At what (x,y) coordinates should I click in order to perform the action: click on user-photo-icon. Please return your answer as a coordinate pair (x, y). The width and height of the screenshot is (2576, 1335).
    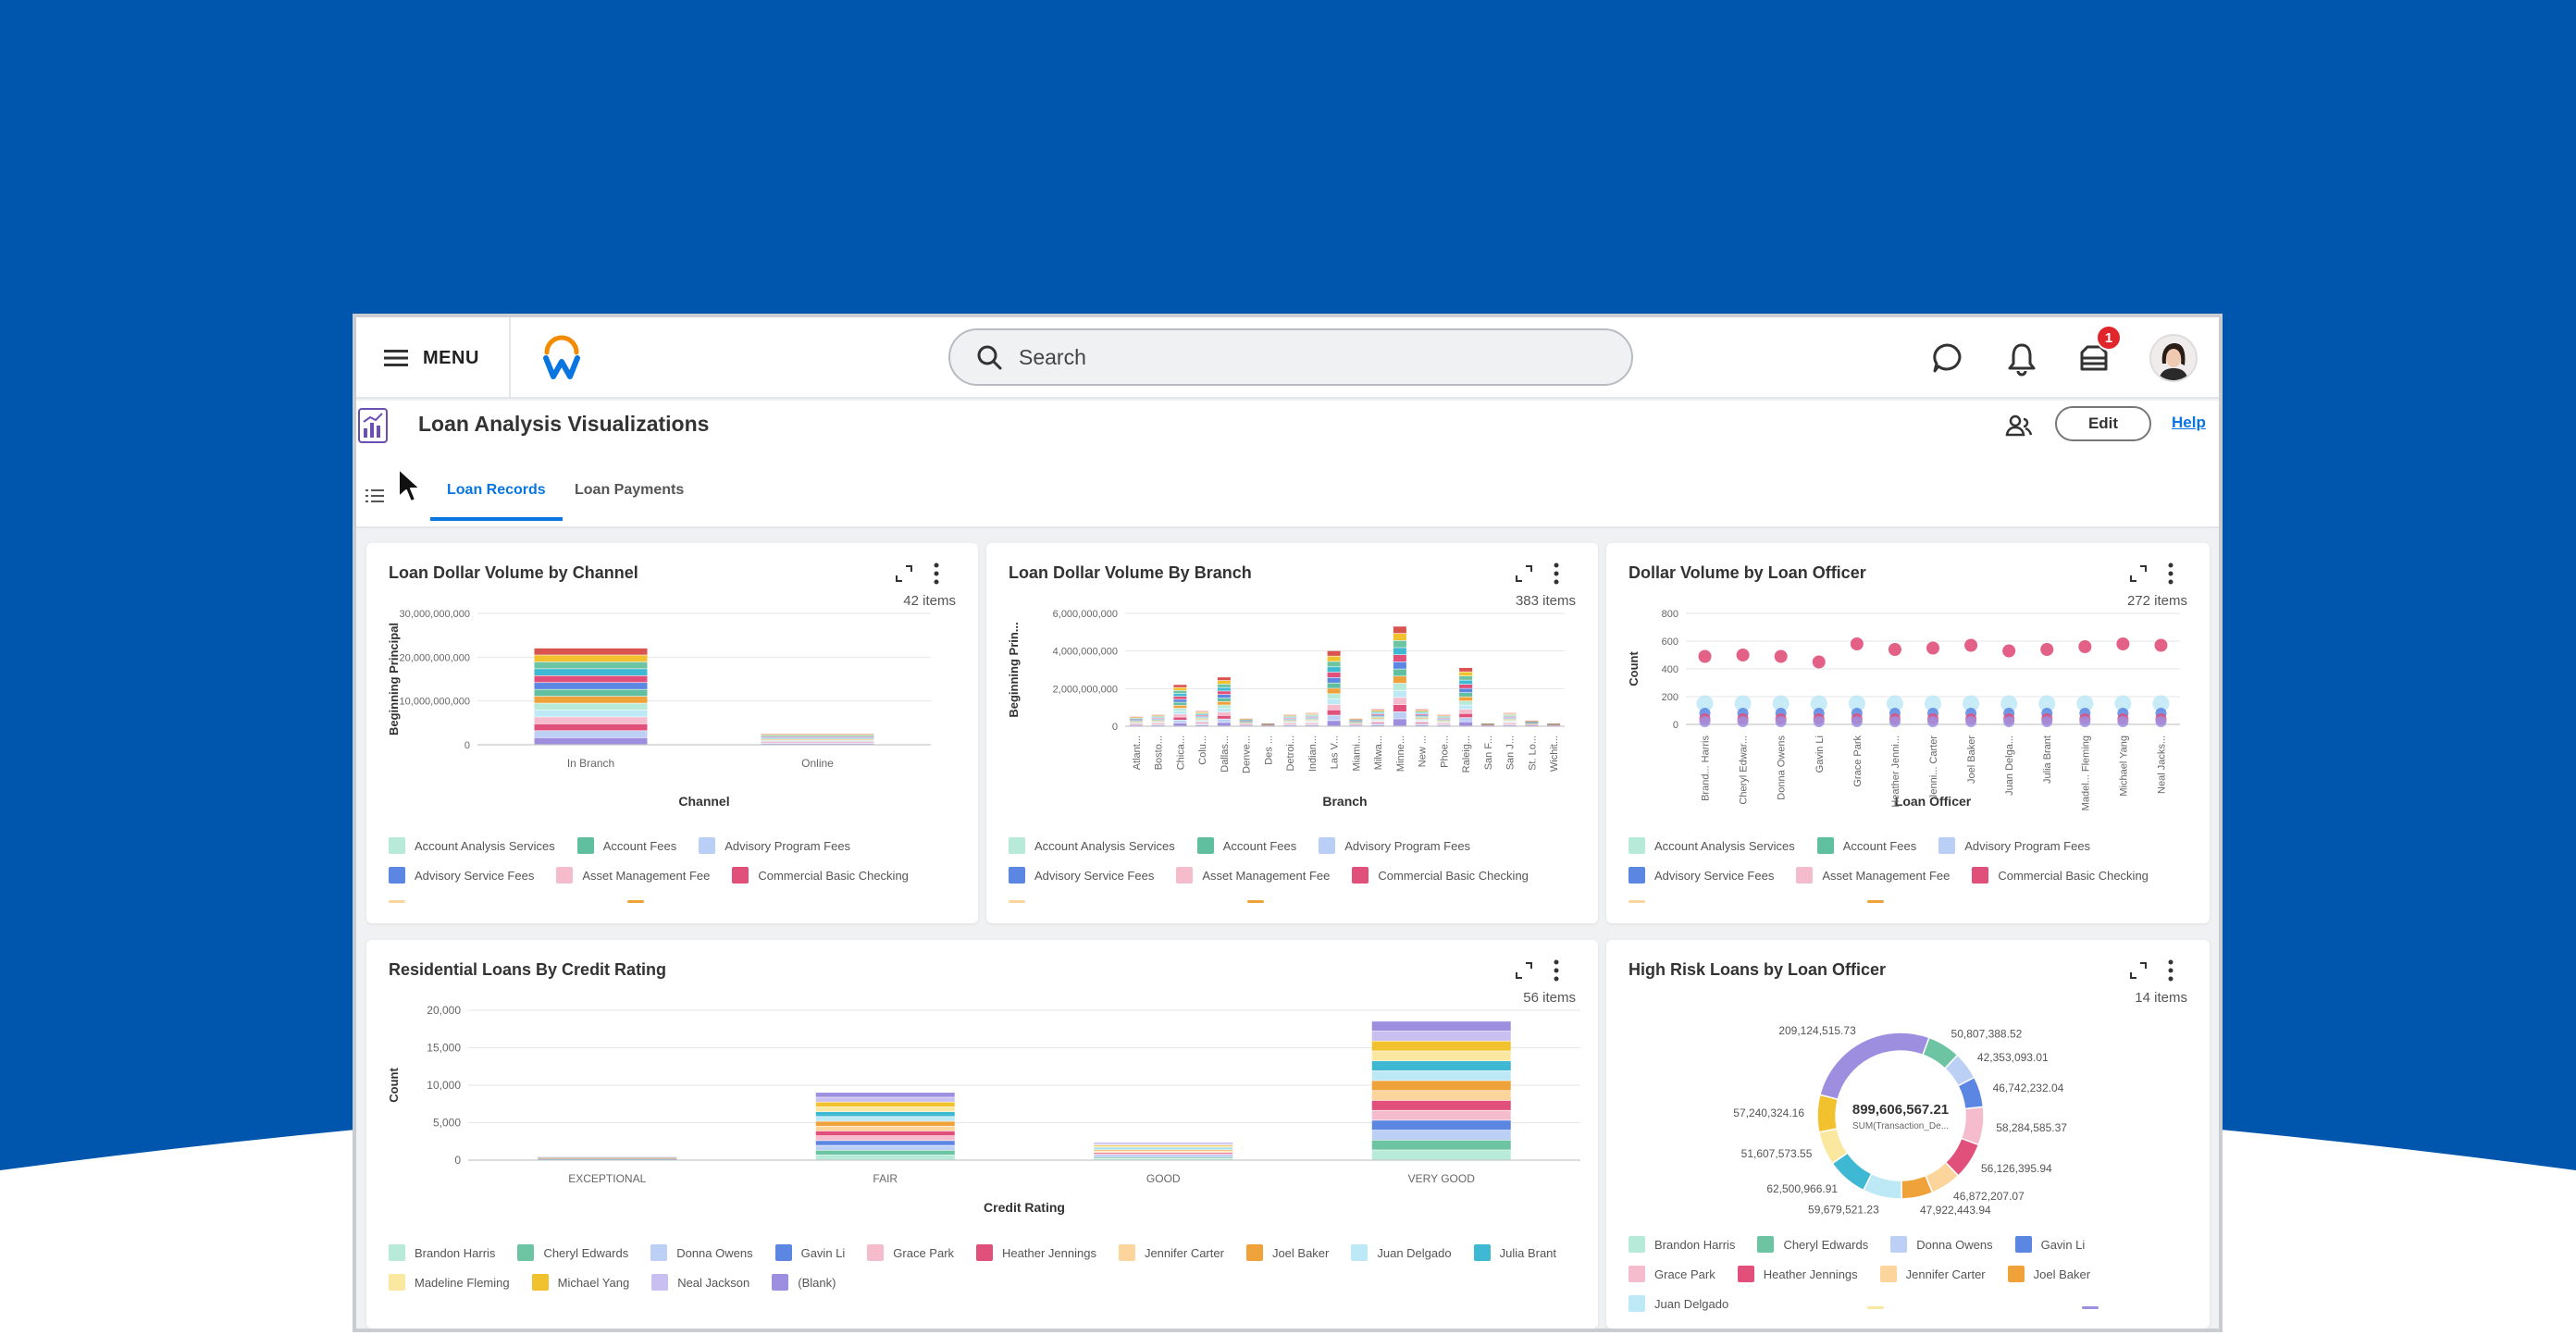
    Looking at the image, I should click on (2173, 358).